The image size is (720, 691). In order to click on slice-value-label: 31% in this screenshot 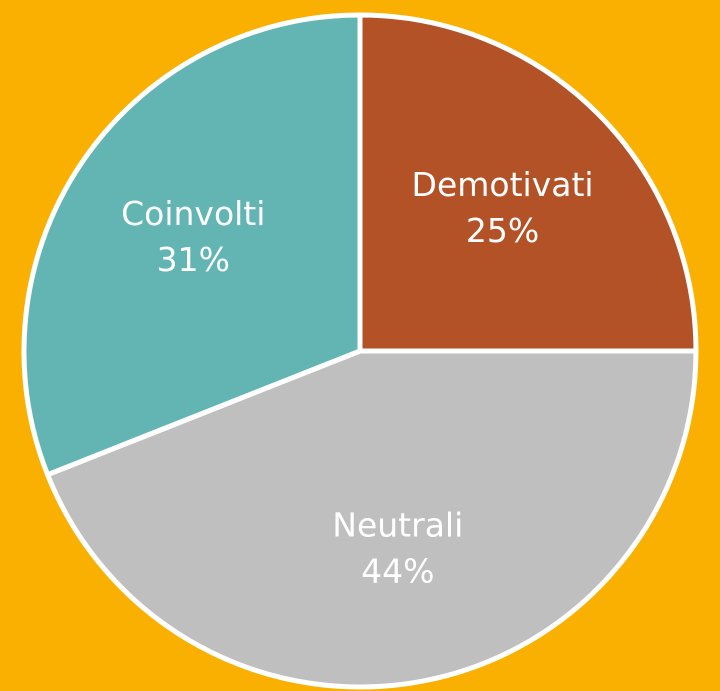, I will do `click(193, 259)`.